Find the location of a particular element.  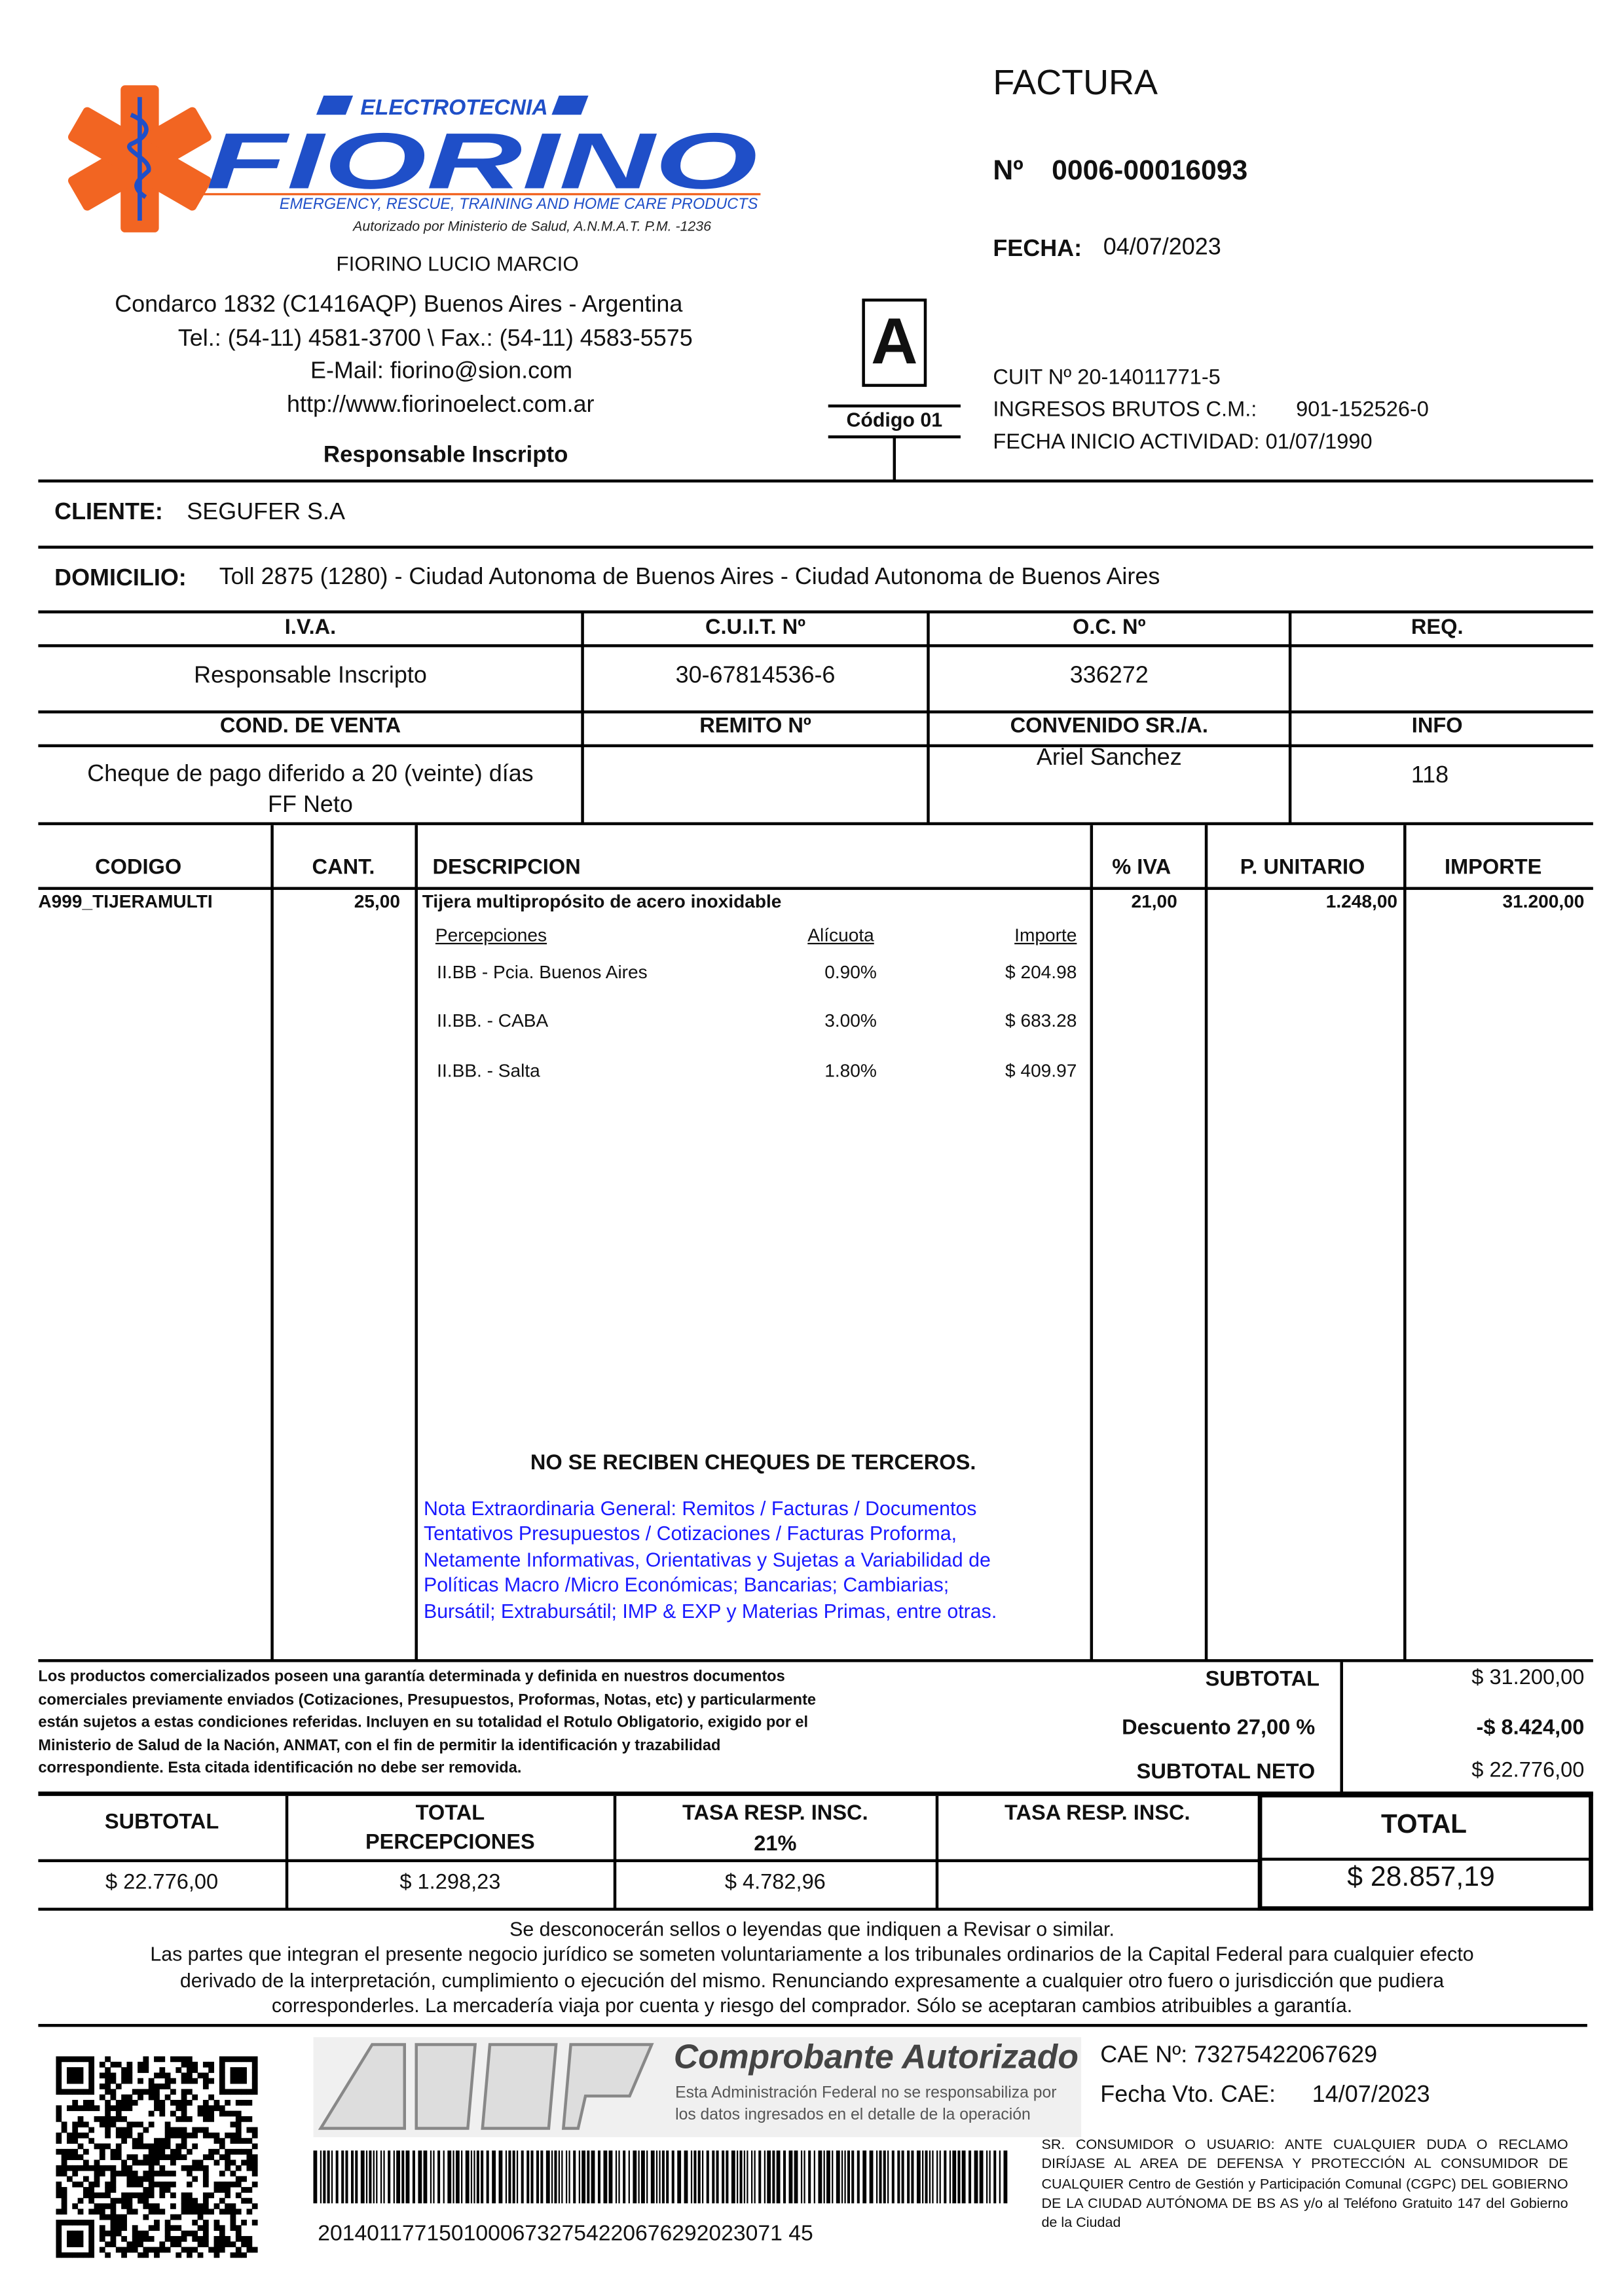

company-email: E-Mail: fiorino@sion.com is located at coordinates (441, 371).